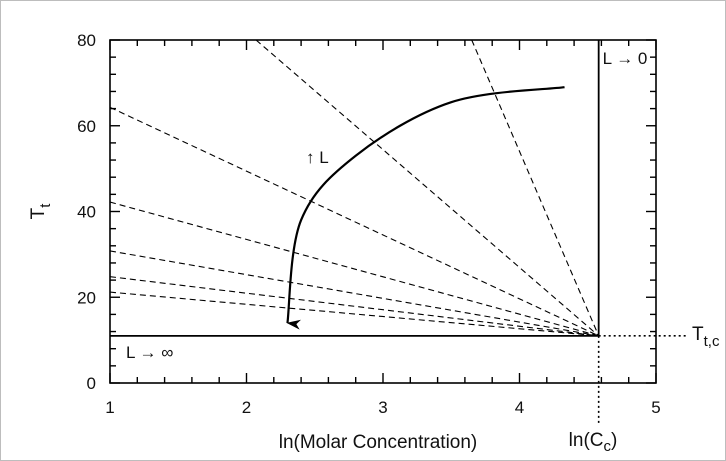 This screenshot has width=726, height=461. What do you see at coordinates (655, 407) in the screenshot?
I see `x-tick-label: 5` at bounding box center [655, 407].